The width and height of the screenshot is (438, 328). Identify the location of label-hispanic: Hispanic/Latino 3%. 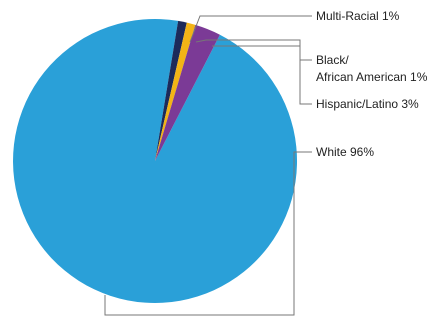
(367, 104).